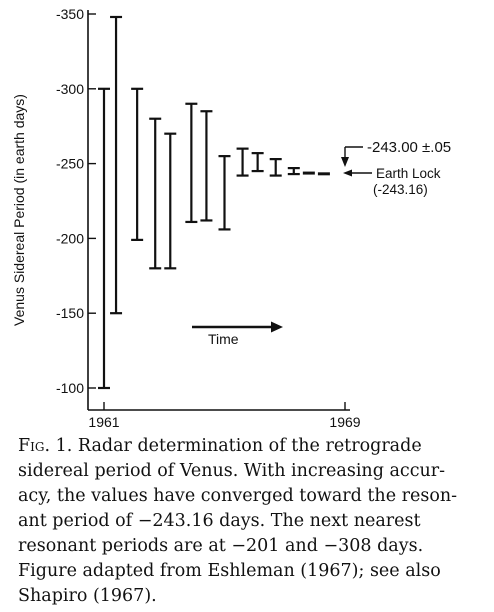 Image resolution: width=494 pixels, height=612 pixels. Describe the element at coordinates (70, 388) in the screenshot. I see `y-tick-label: -100` at that location.